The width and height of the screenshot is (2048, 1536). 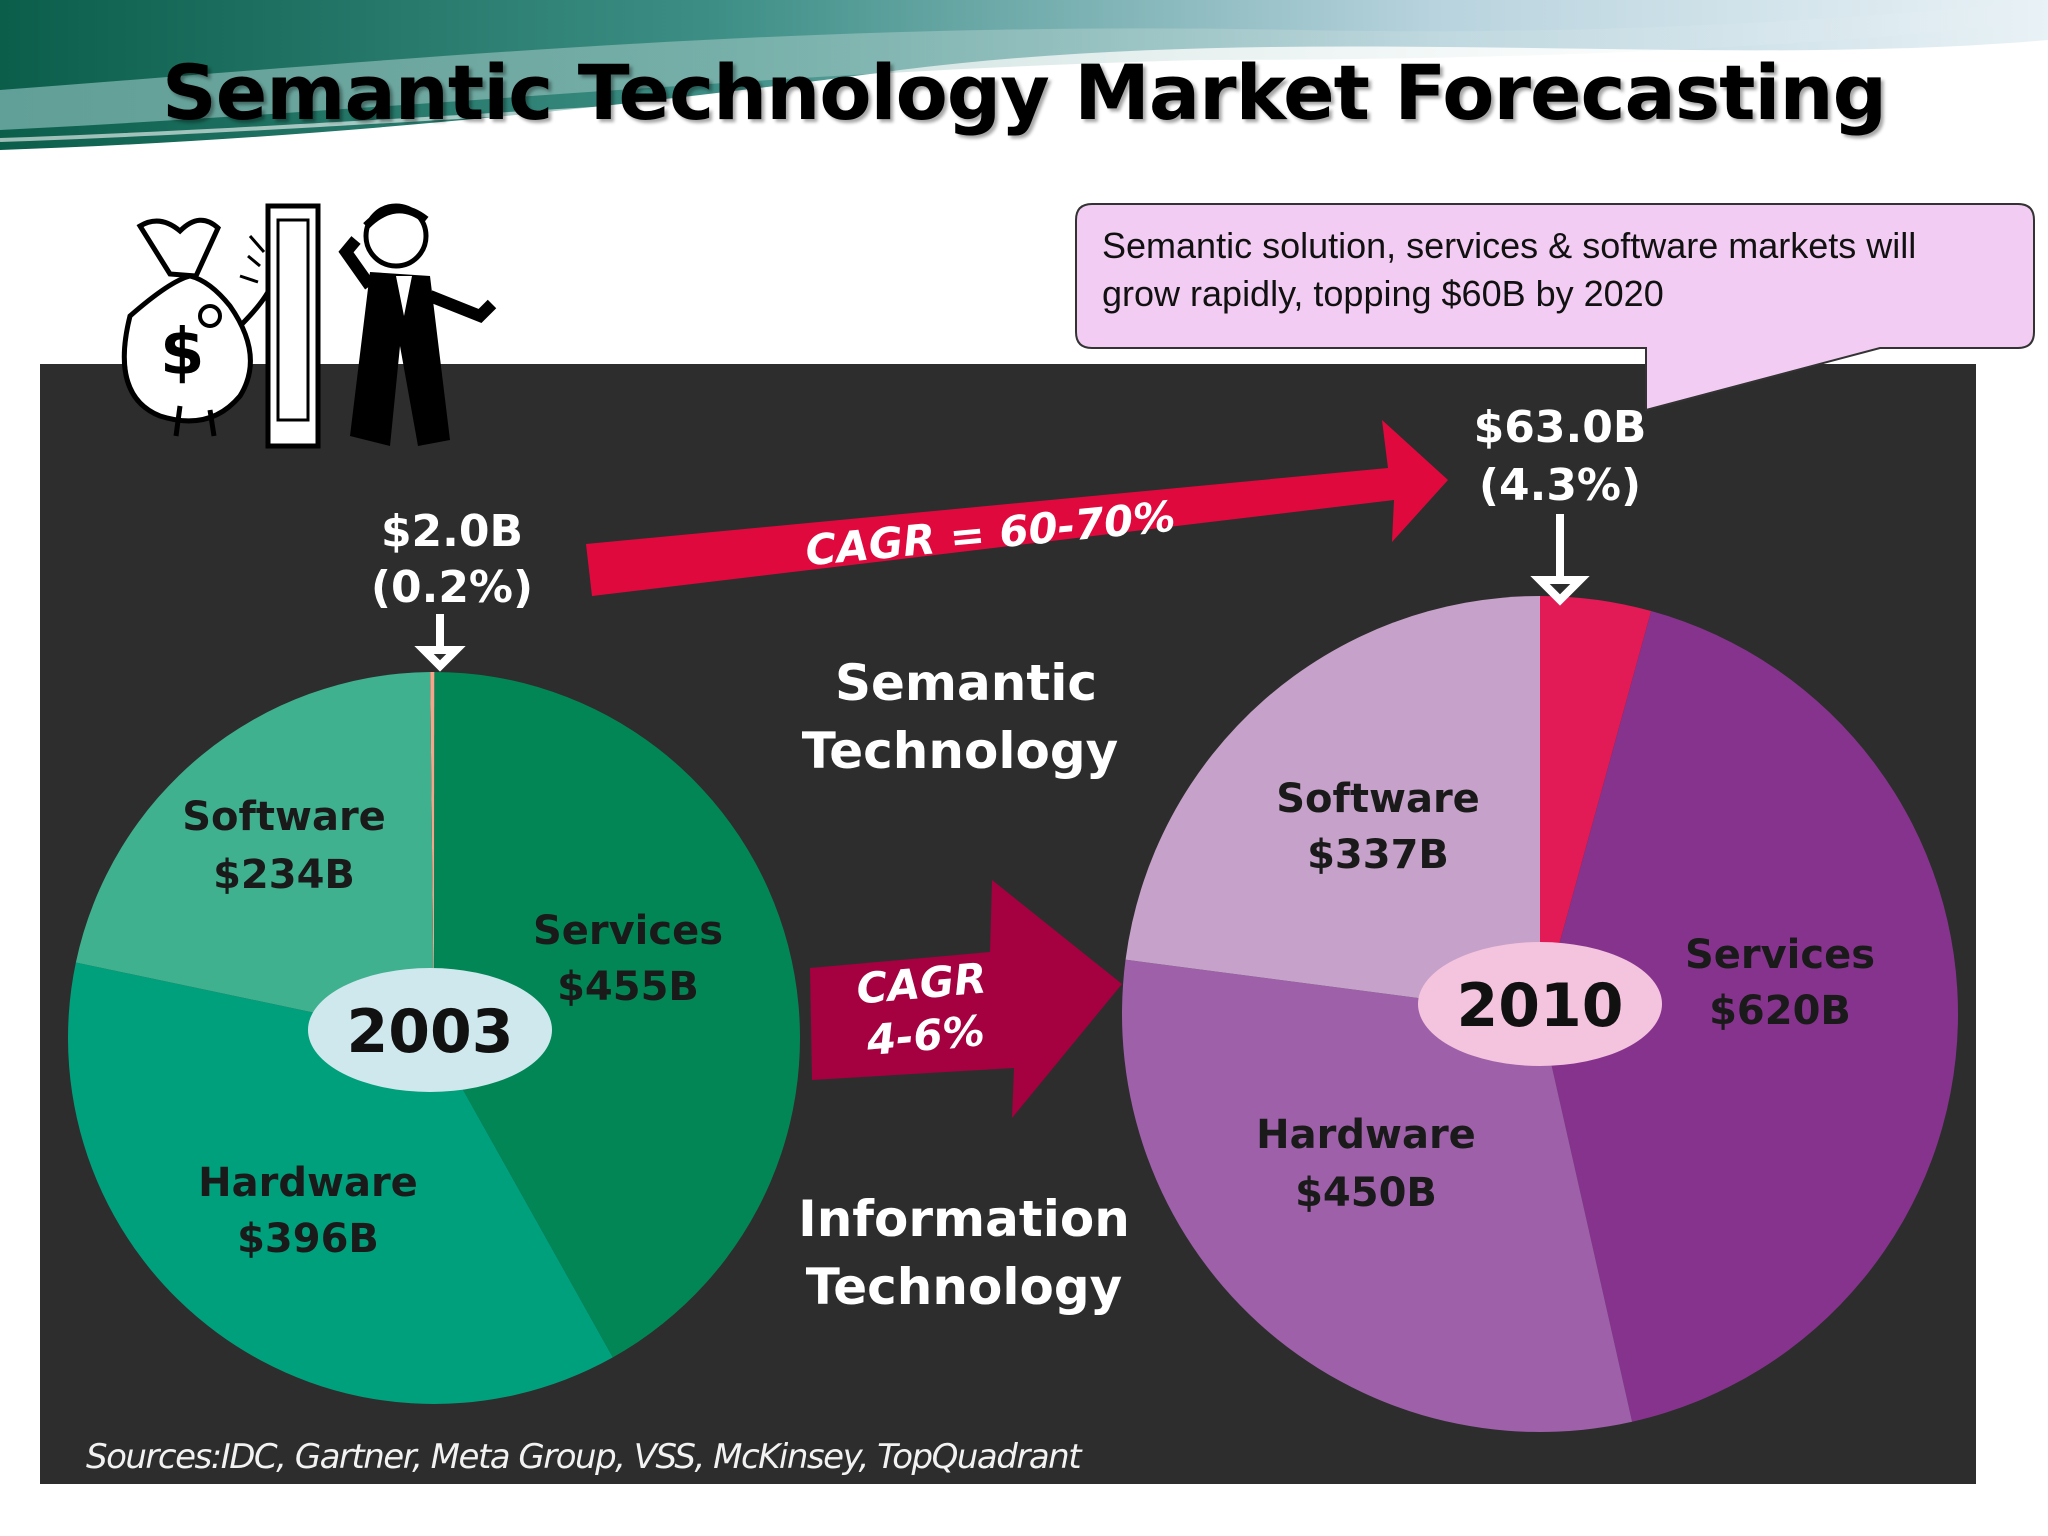 I want to click on semantic-technology-label-line1: Semantic, so click(x=966, y=683).